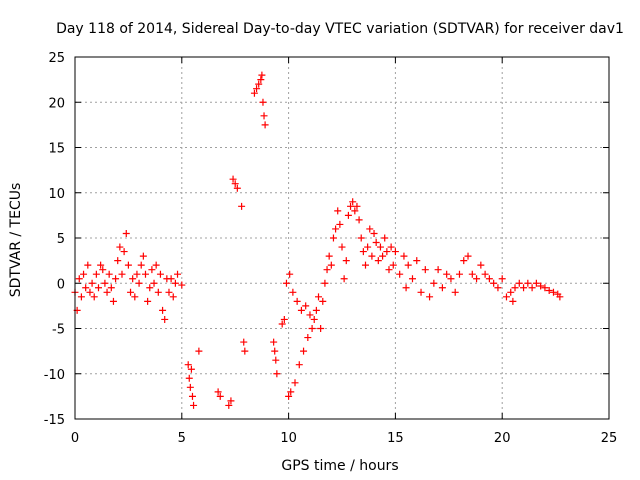 This screenshot has width=640, height=480. What do you see at coordinates (609, 438) in the screenshot?
I see `x-tick-label: 25` at bounding box center [609, 438].